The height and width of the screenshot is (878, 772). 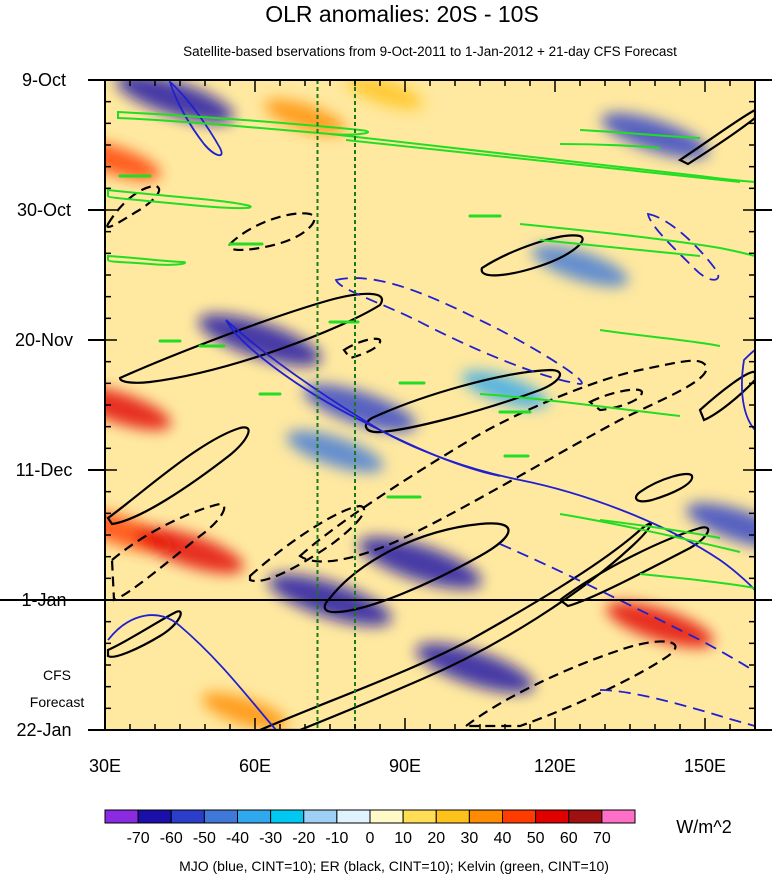 I want to click on y-tick-label: 30-Oct, so click(x=44, y=210).